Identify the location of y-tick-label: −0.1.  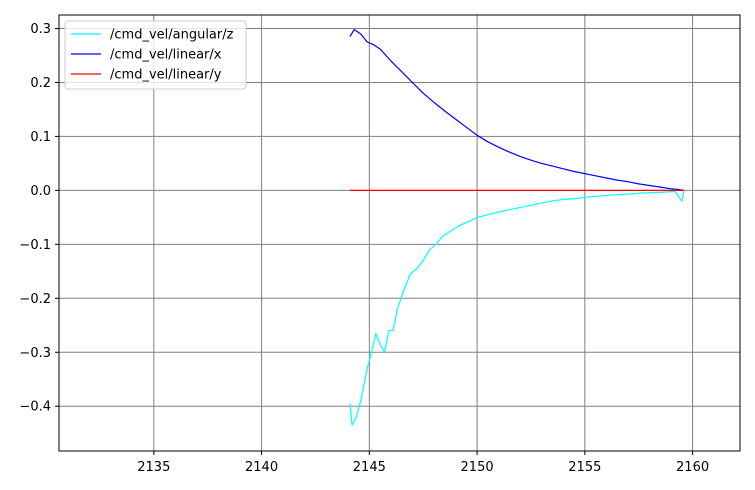
(35, 245).